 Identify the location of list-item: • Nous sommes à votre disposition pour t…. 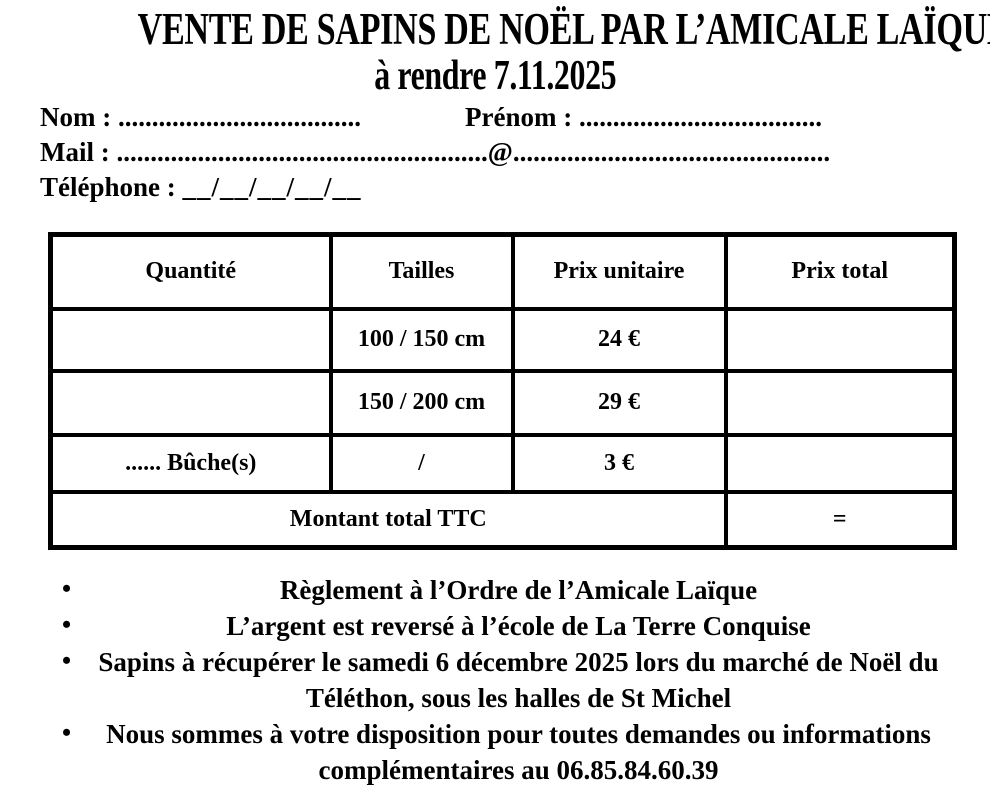
(495, 752).